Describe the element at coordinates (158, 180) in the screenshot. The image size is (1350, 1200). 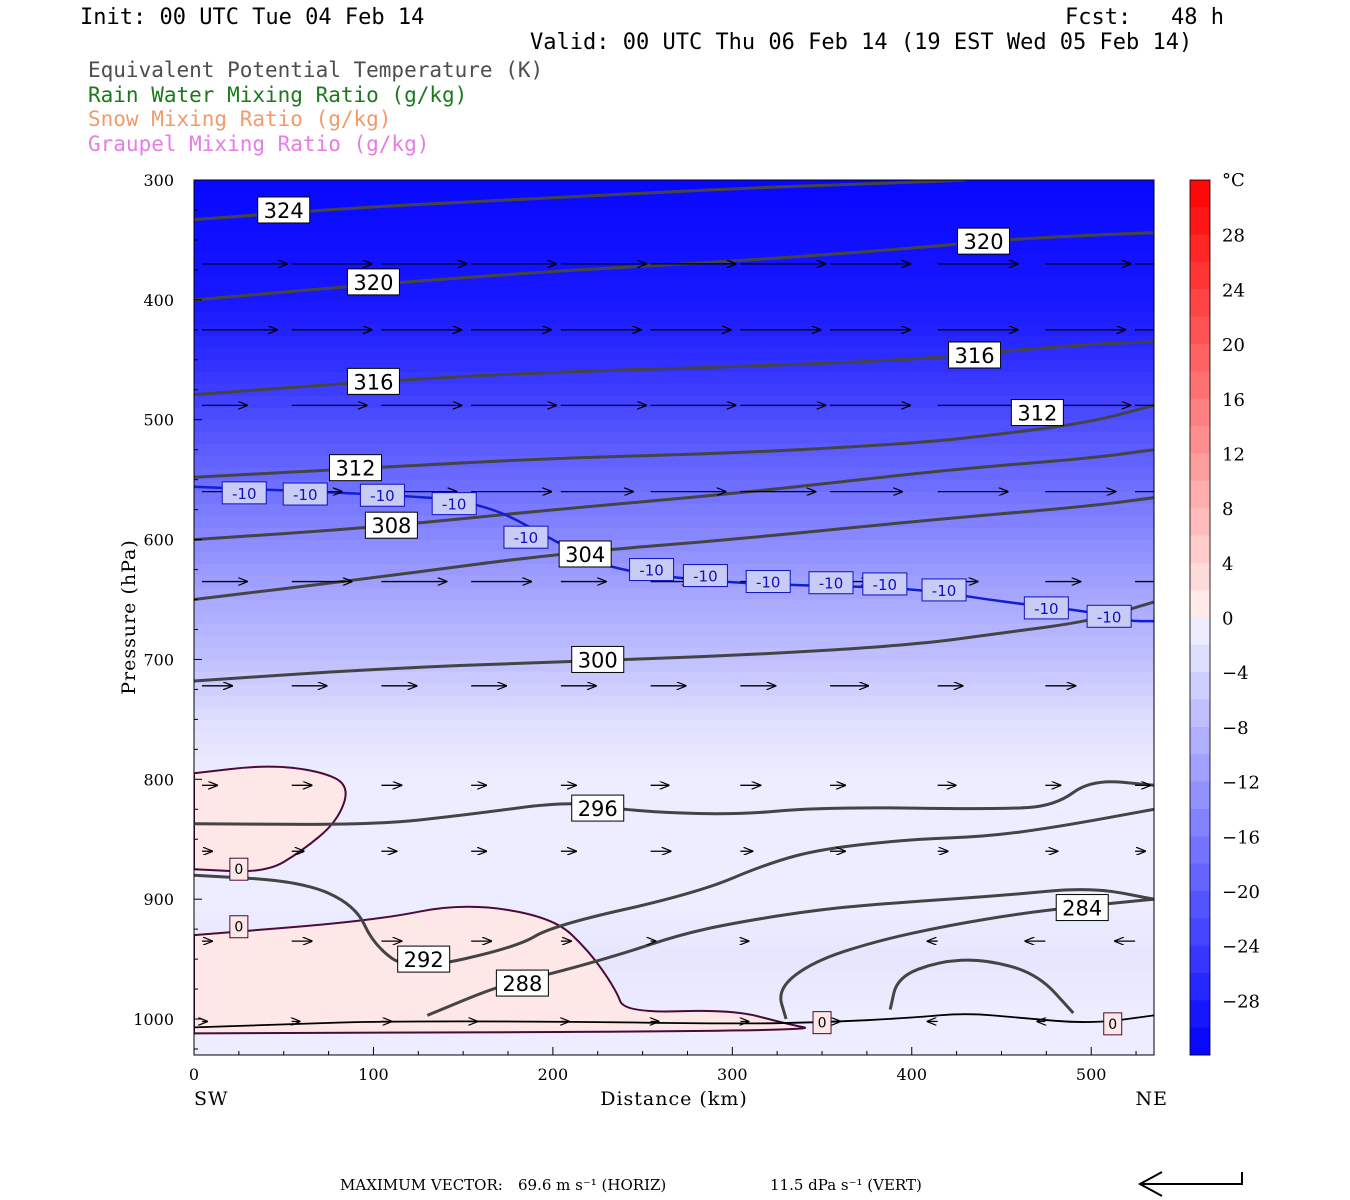
I see `y-tick-label: 300` at that location.